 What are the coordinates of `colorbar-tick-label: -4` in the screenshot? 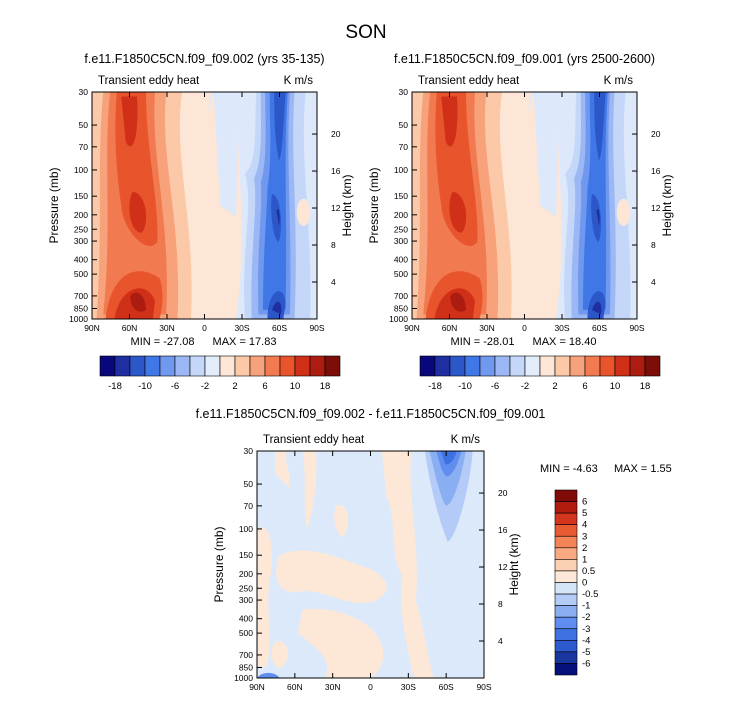 It's located at (586, 640).